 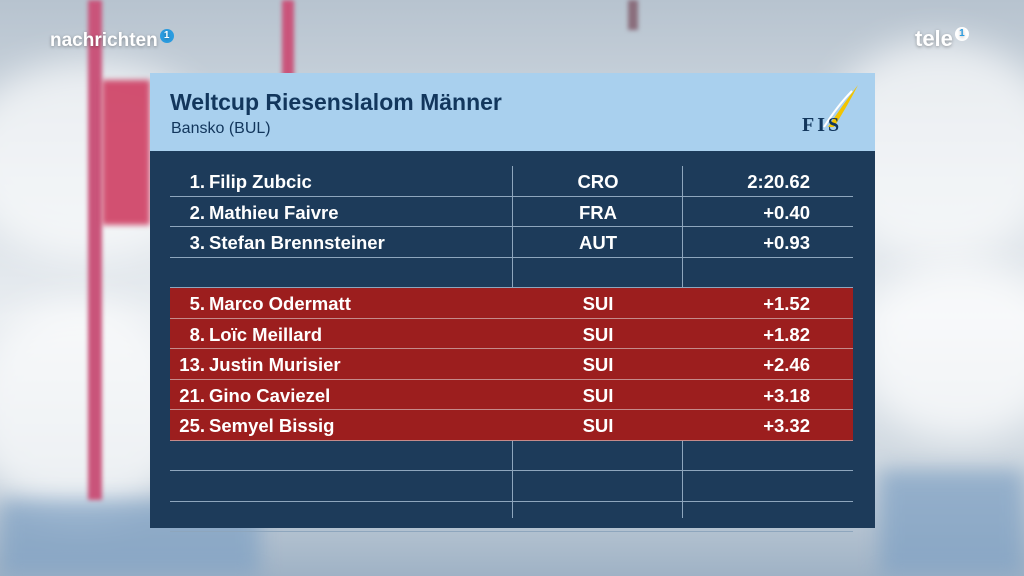 I want to click on result-name: Mathieu Faivre, so click(x=274, y=212).